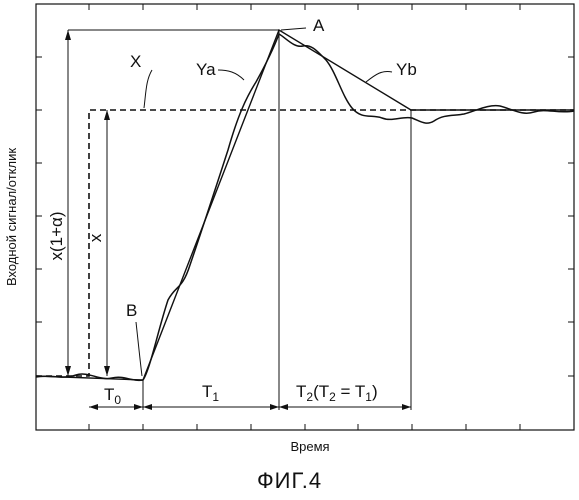  What do you see at coordinates (571, 216) in the screenshot?
I see `right-axis-ticks` at bounding box center [571, 216].